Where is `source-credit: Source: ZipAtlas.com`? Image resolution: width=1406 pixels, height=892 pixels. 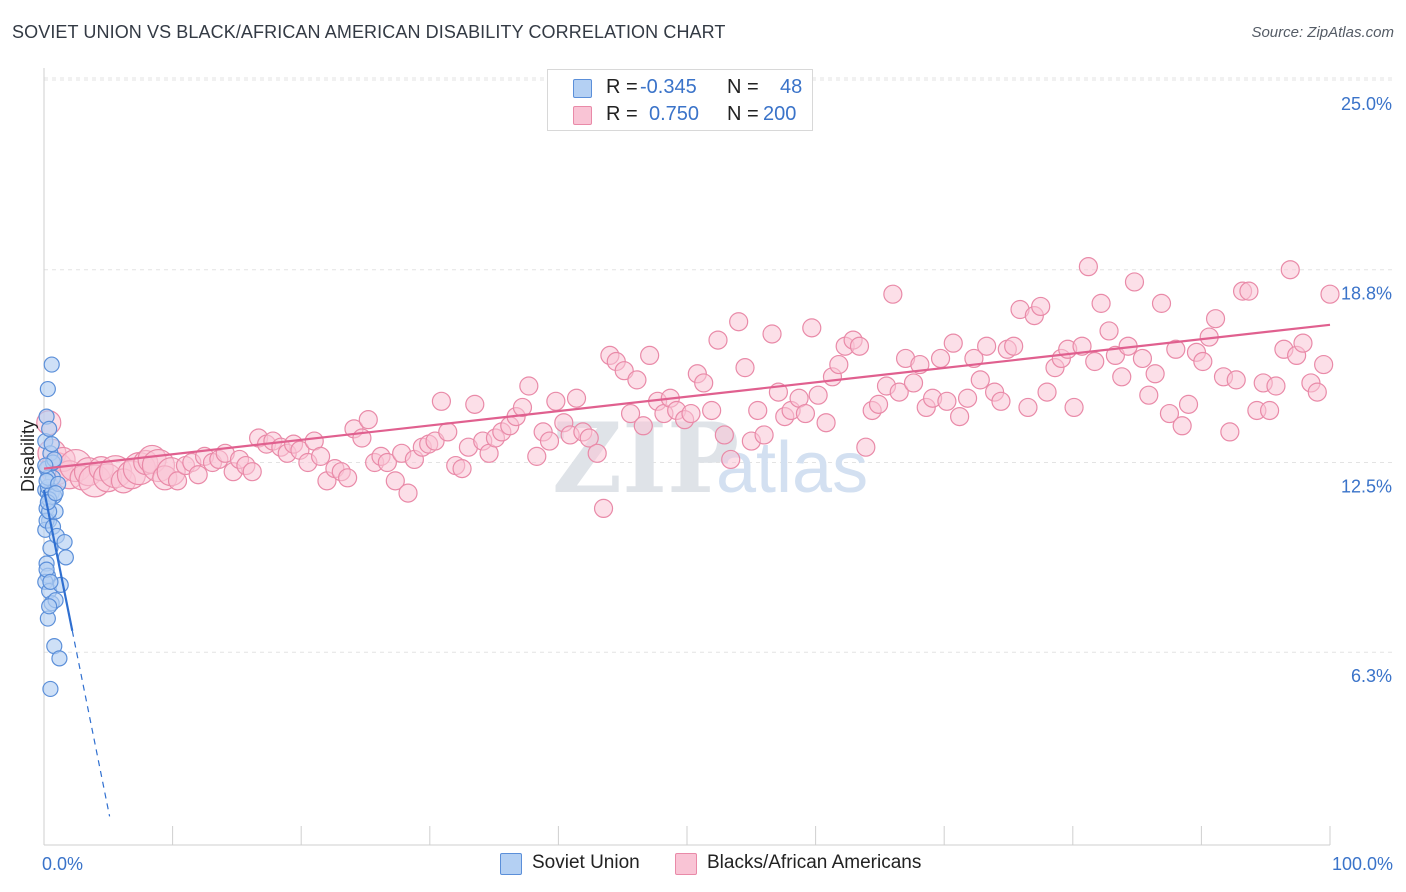 source-credit: Source: ZipAtlas.com is located at coordinates (1322, 32).